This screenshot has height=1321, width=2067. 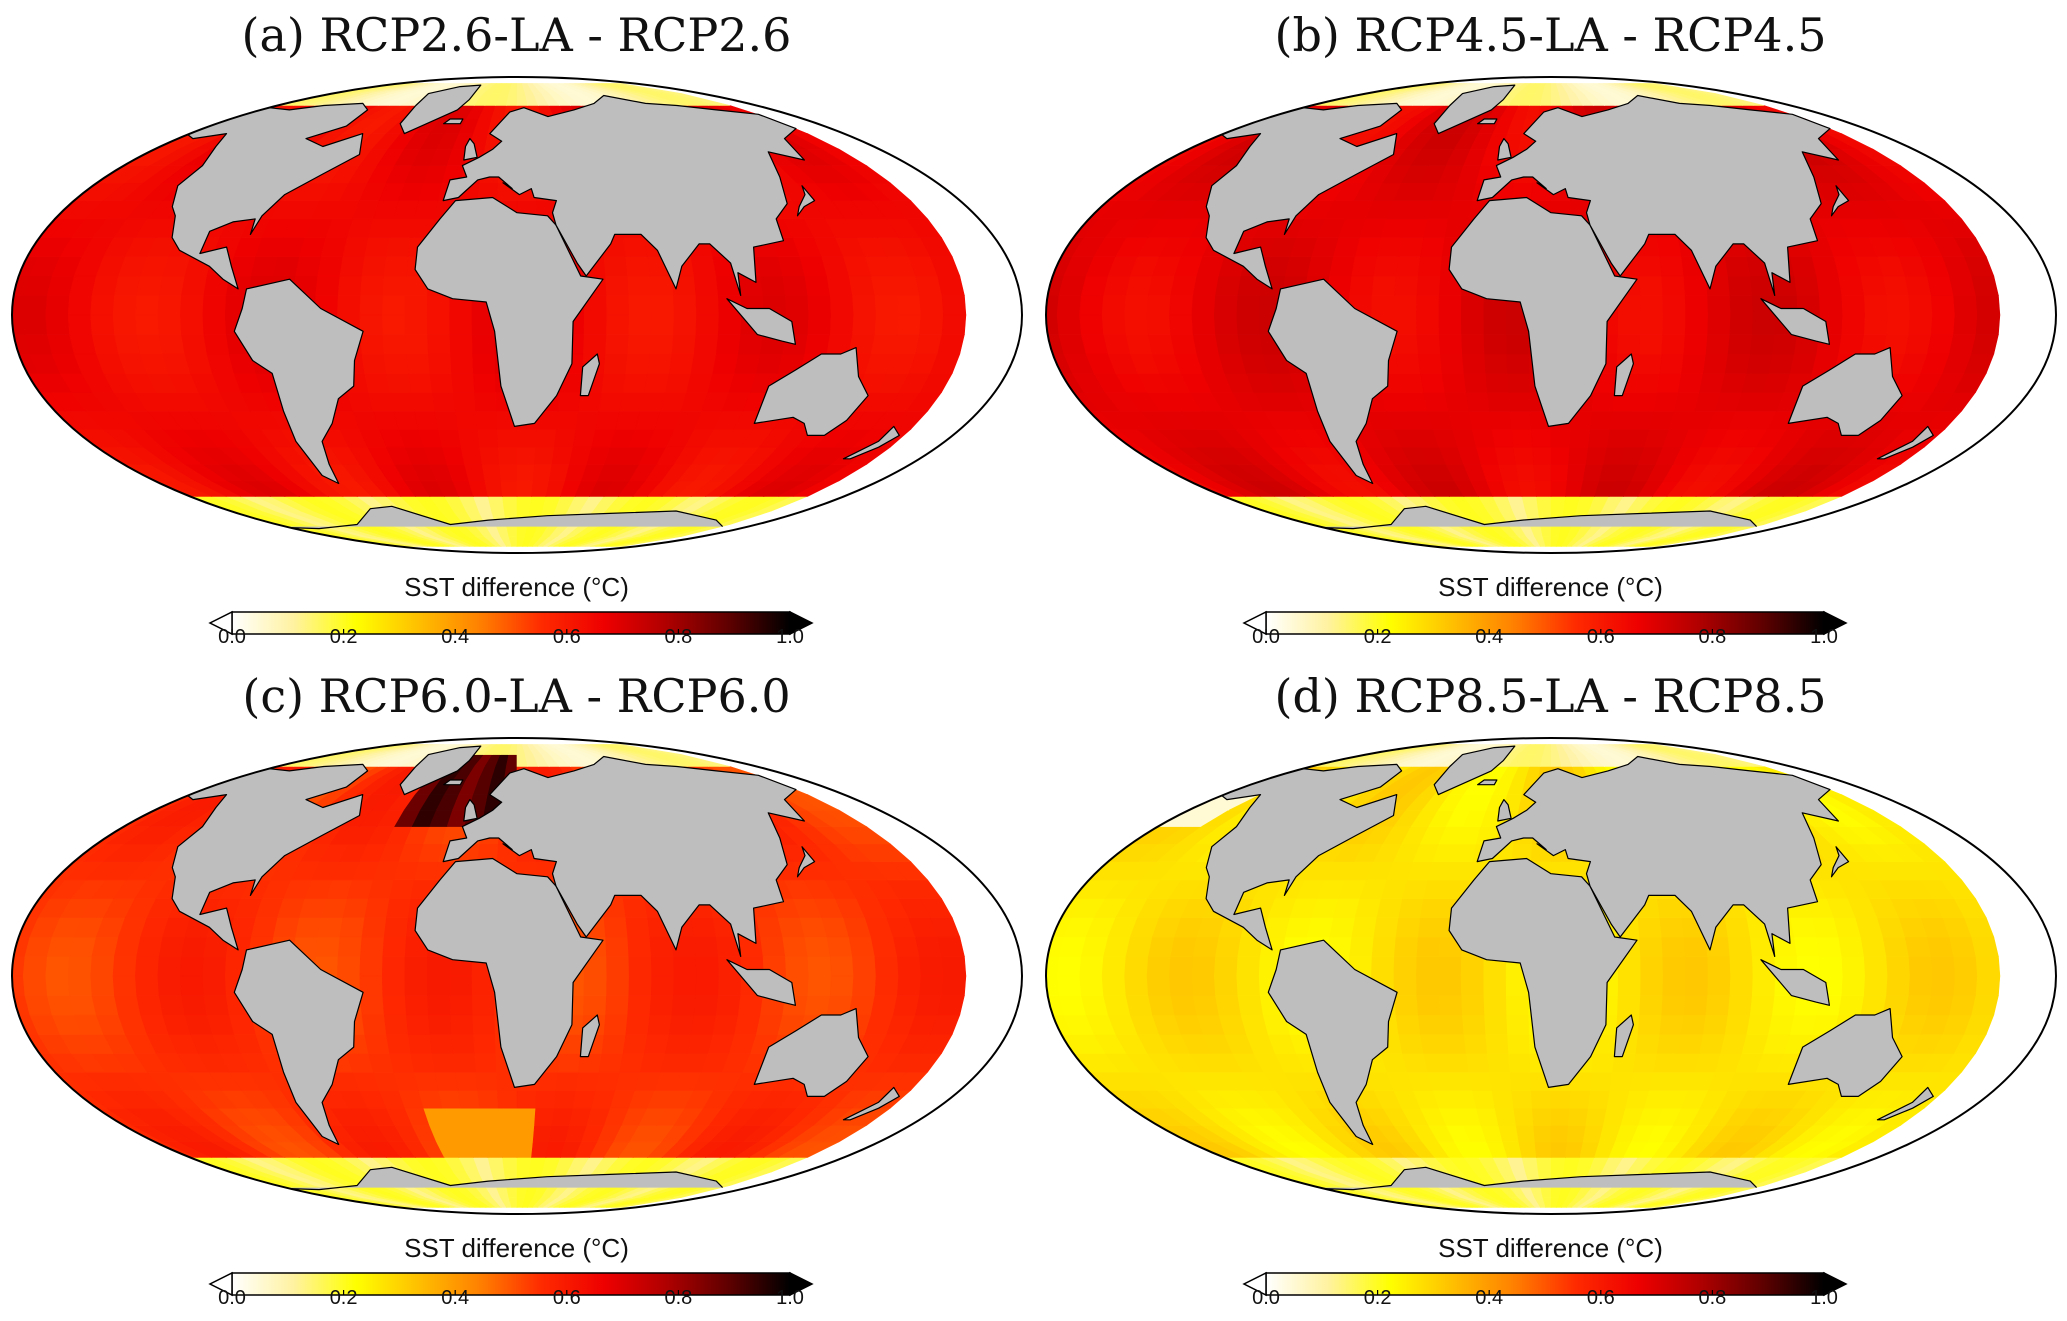 What do you see at coordinates (1550, 612) in the screenshot?
I see `colorbar-panel-b: SST difference (°C) 0.0 0.2 0.4 0.6 0.8 1.0` at bounding box center [1550, 612].